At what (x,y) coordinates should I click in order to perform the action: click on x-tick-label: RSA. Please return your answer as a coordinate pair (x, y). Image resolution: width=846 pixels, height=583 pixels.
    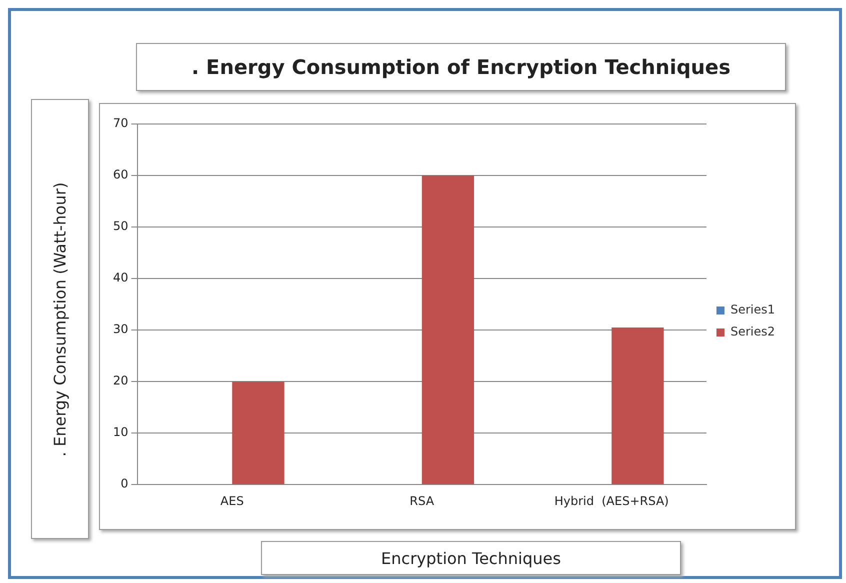
    Looking at the image, I should click on (422, 501).